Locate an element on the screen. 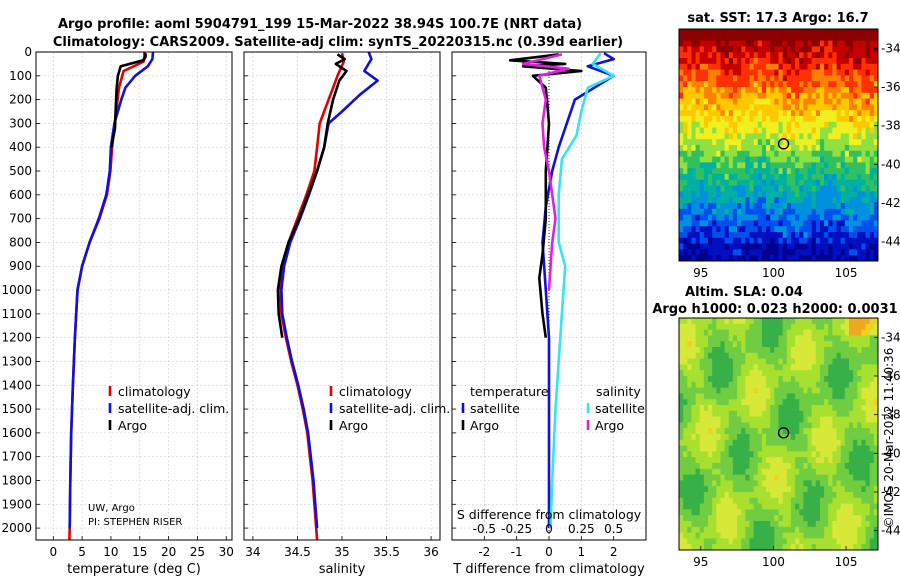  top-tick-label: -0.5 is located at coordinates (484, 529).